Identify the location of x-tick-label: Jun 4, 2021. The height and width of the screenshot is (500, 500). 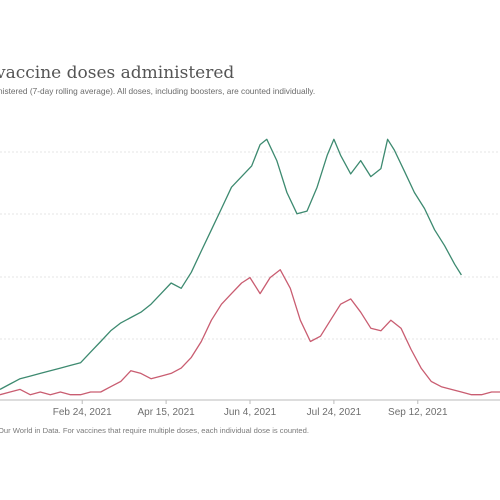
(250, 412).